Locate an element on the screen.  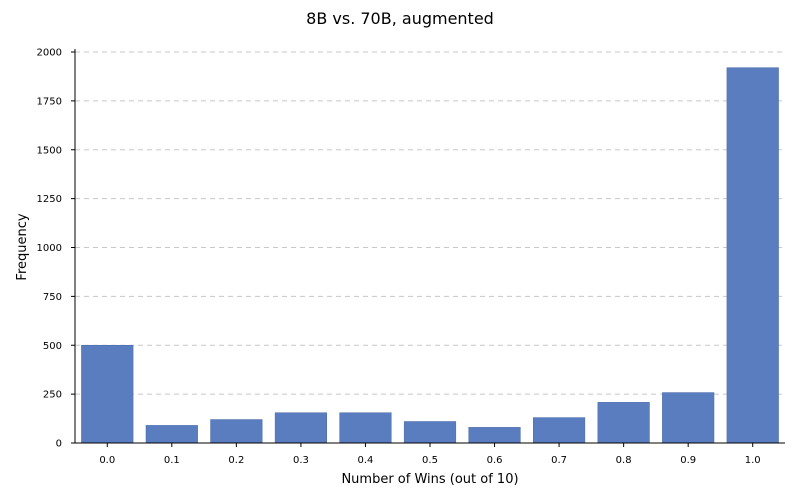
x-tick-label: 0.1 is located at coordinates (172, 460).